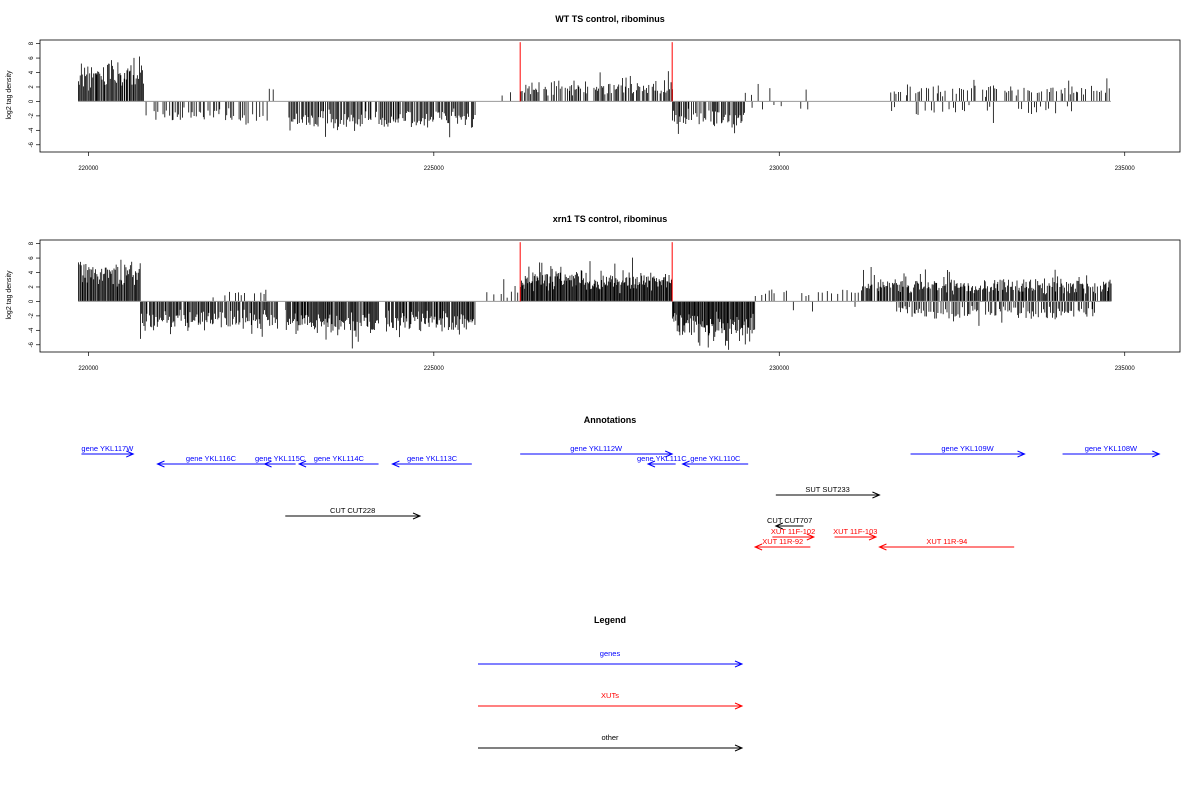 The image size is (1200, 800). What do you see at coordinates (211, 458) in the screenshot?
I see `annotation-label: gene YKL116C` at bounding box center [211, 458].